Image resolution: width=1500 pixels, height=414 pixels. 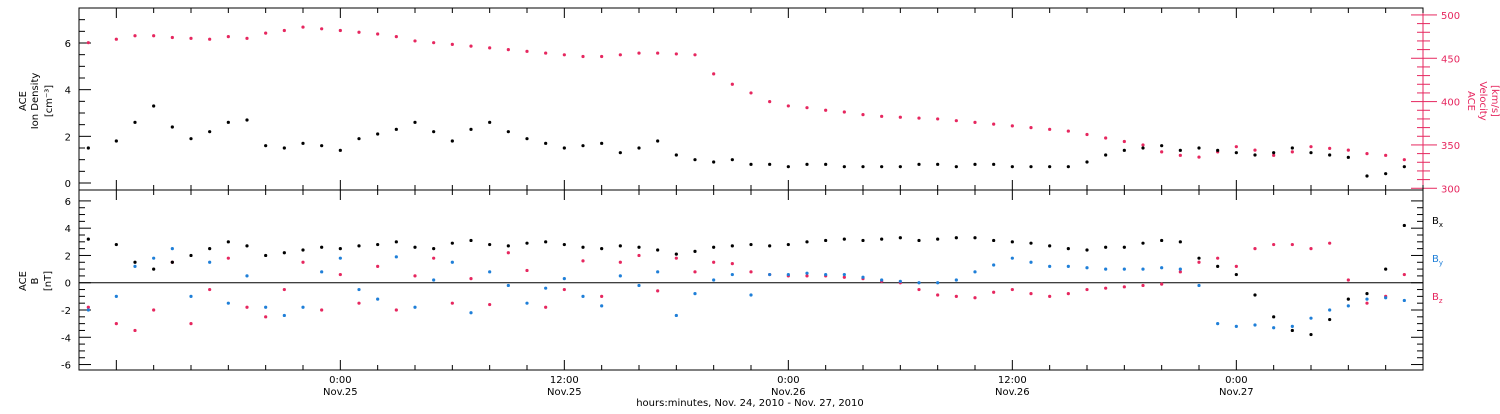 What do you see at coordinates (1450, 146) in the screenshot?
I see `top-y2-tick-label: 350` at bounding box center [1450, 146].